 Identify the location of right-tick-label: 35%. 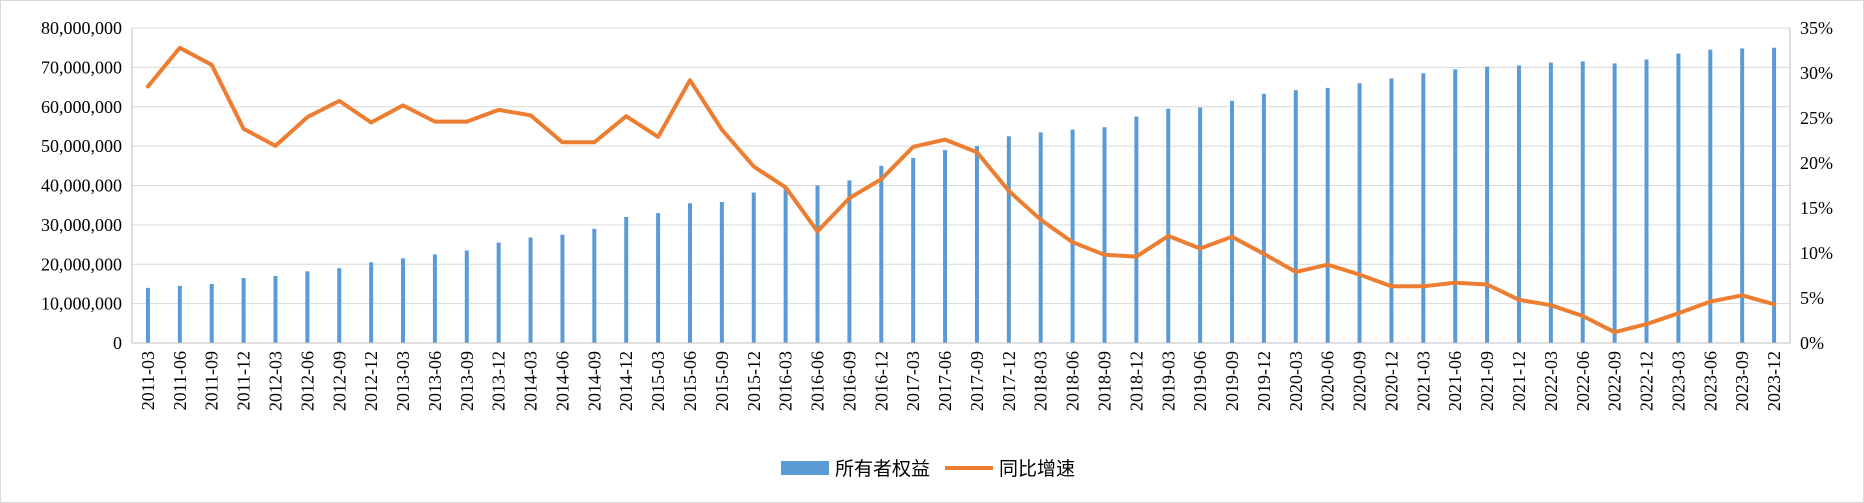
(1816, 28).